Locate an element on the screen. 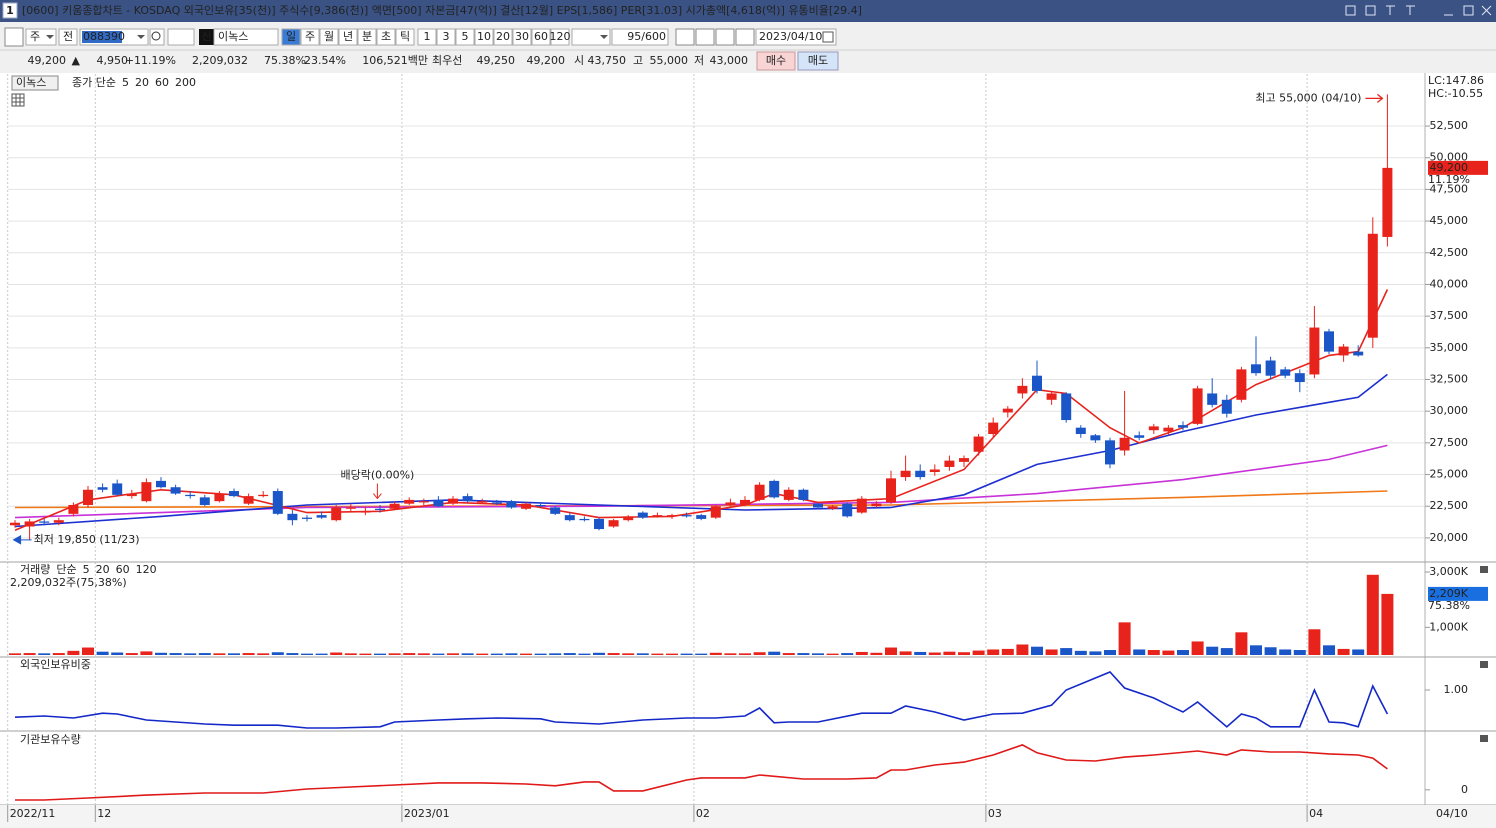 The width and height of the screenshot is (1496, 828). y-tick-label: 32,500 is located at coordinates (1449, 379).